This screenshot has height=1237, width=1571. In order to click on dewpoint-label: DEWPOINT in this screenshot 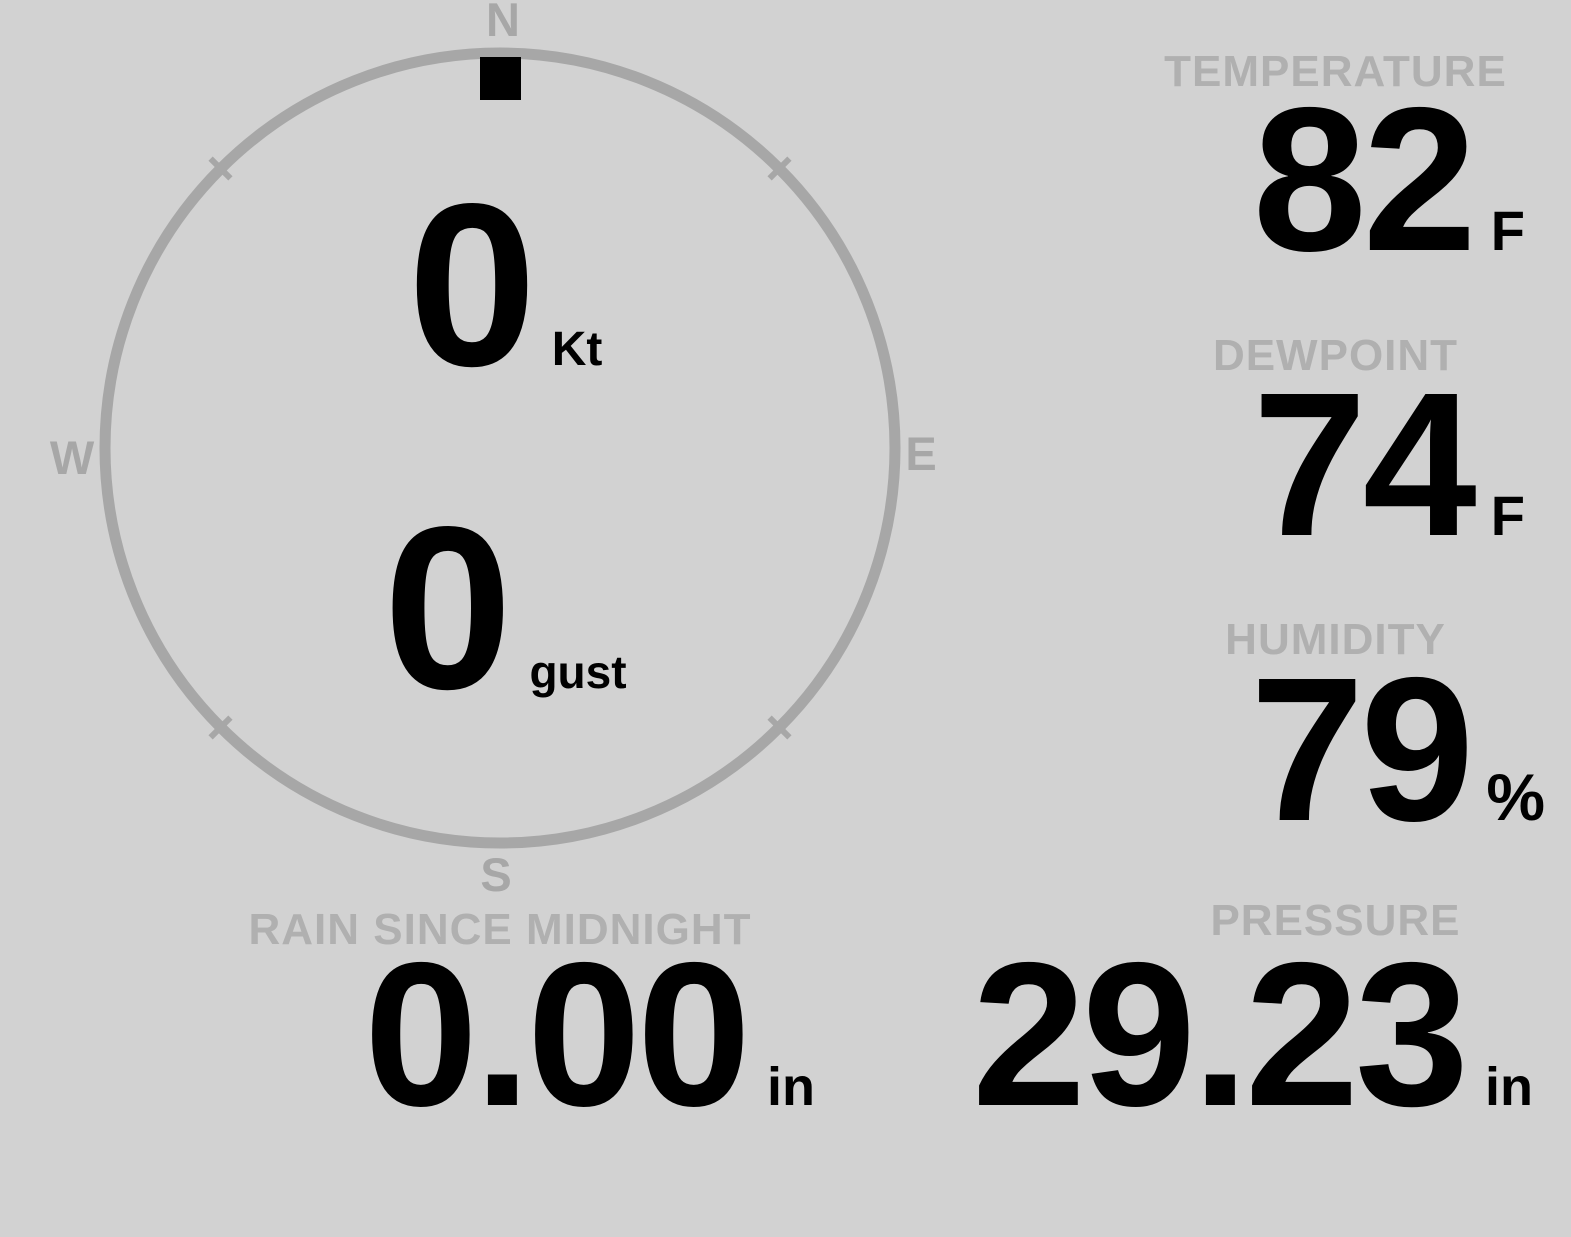, I will do `click(1335, 355)`.